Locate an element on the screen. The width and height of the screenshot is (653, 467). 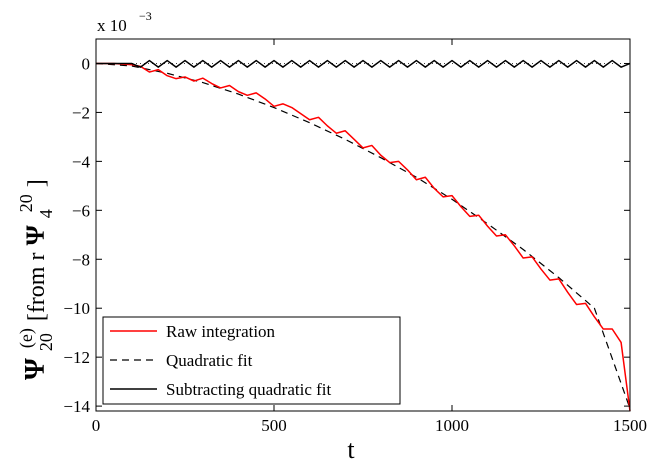
x-axis-label: t is located at coordinates (351, 448).